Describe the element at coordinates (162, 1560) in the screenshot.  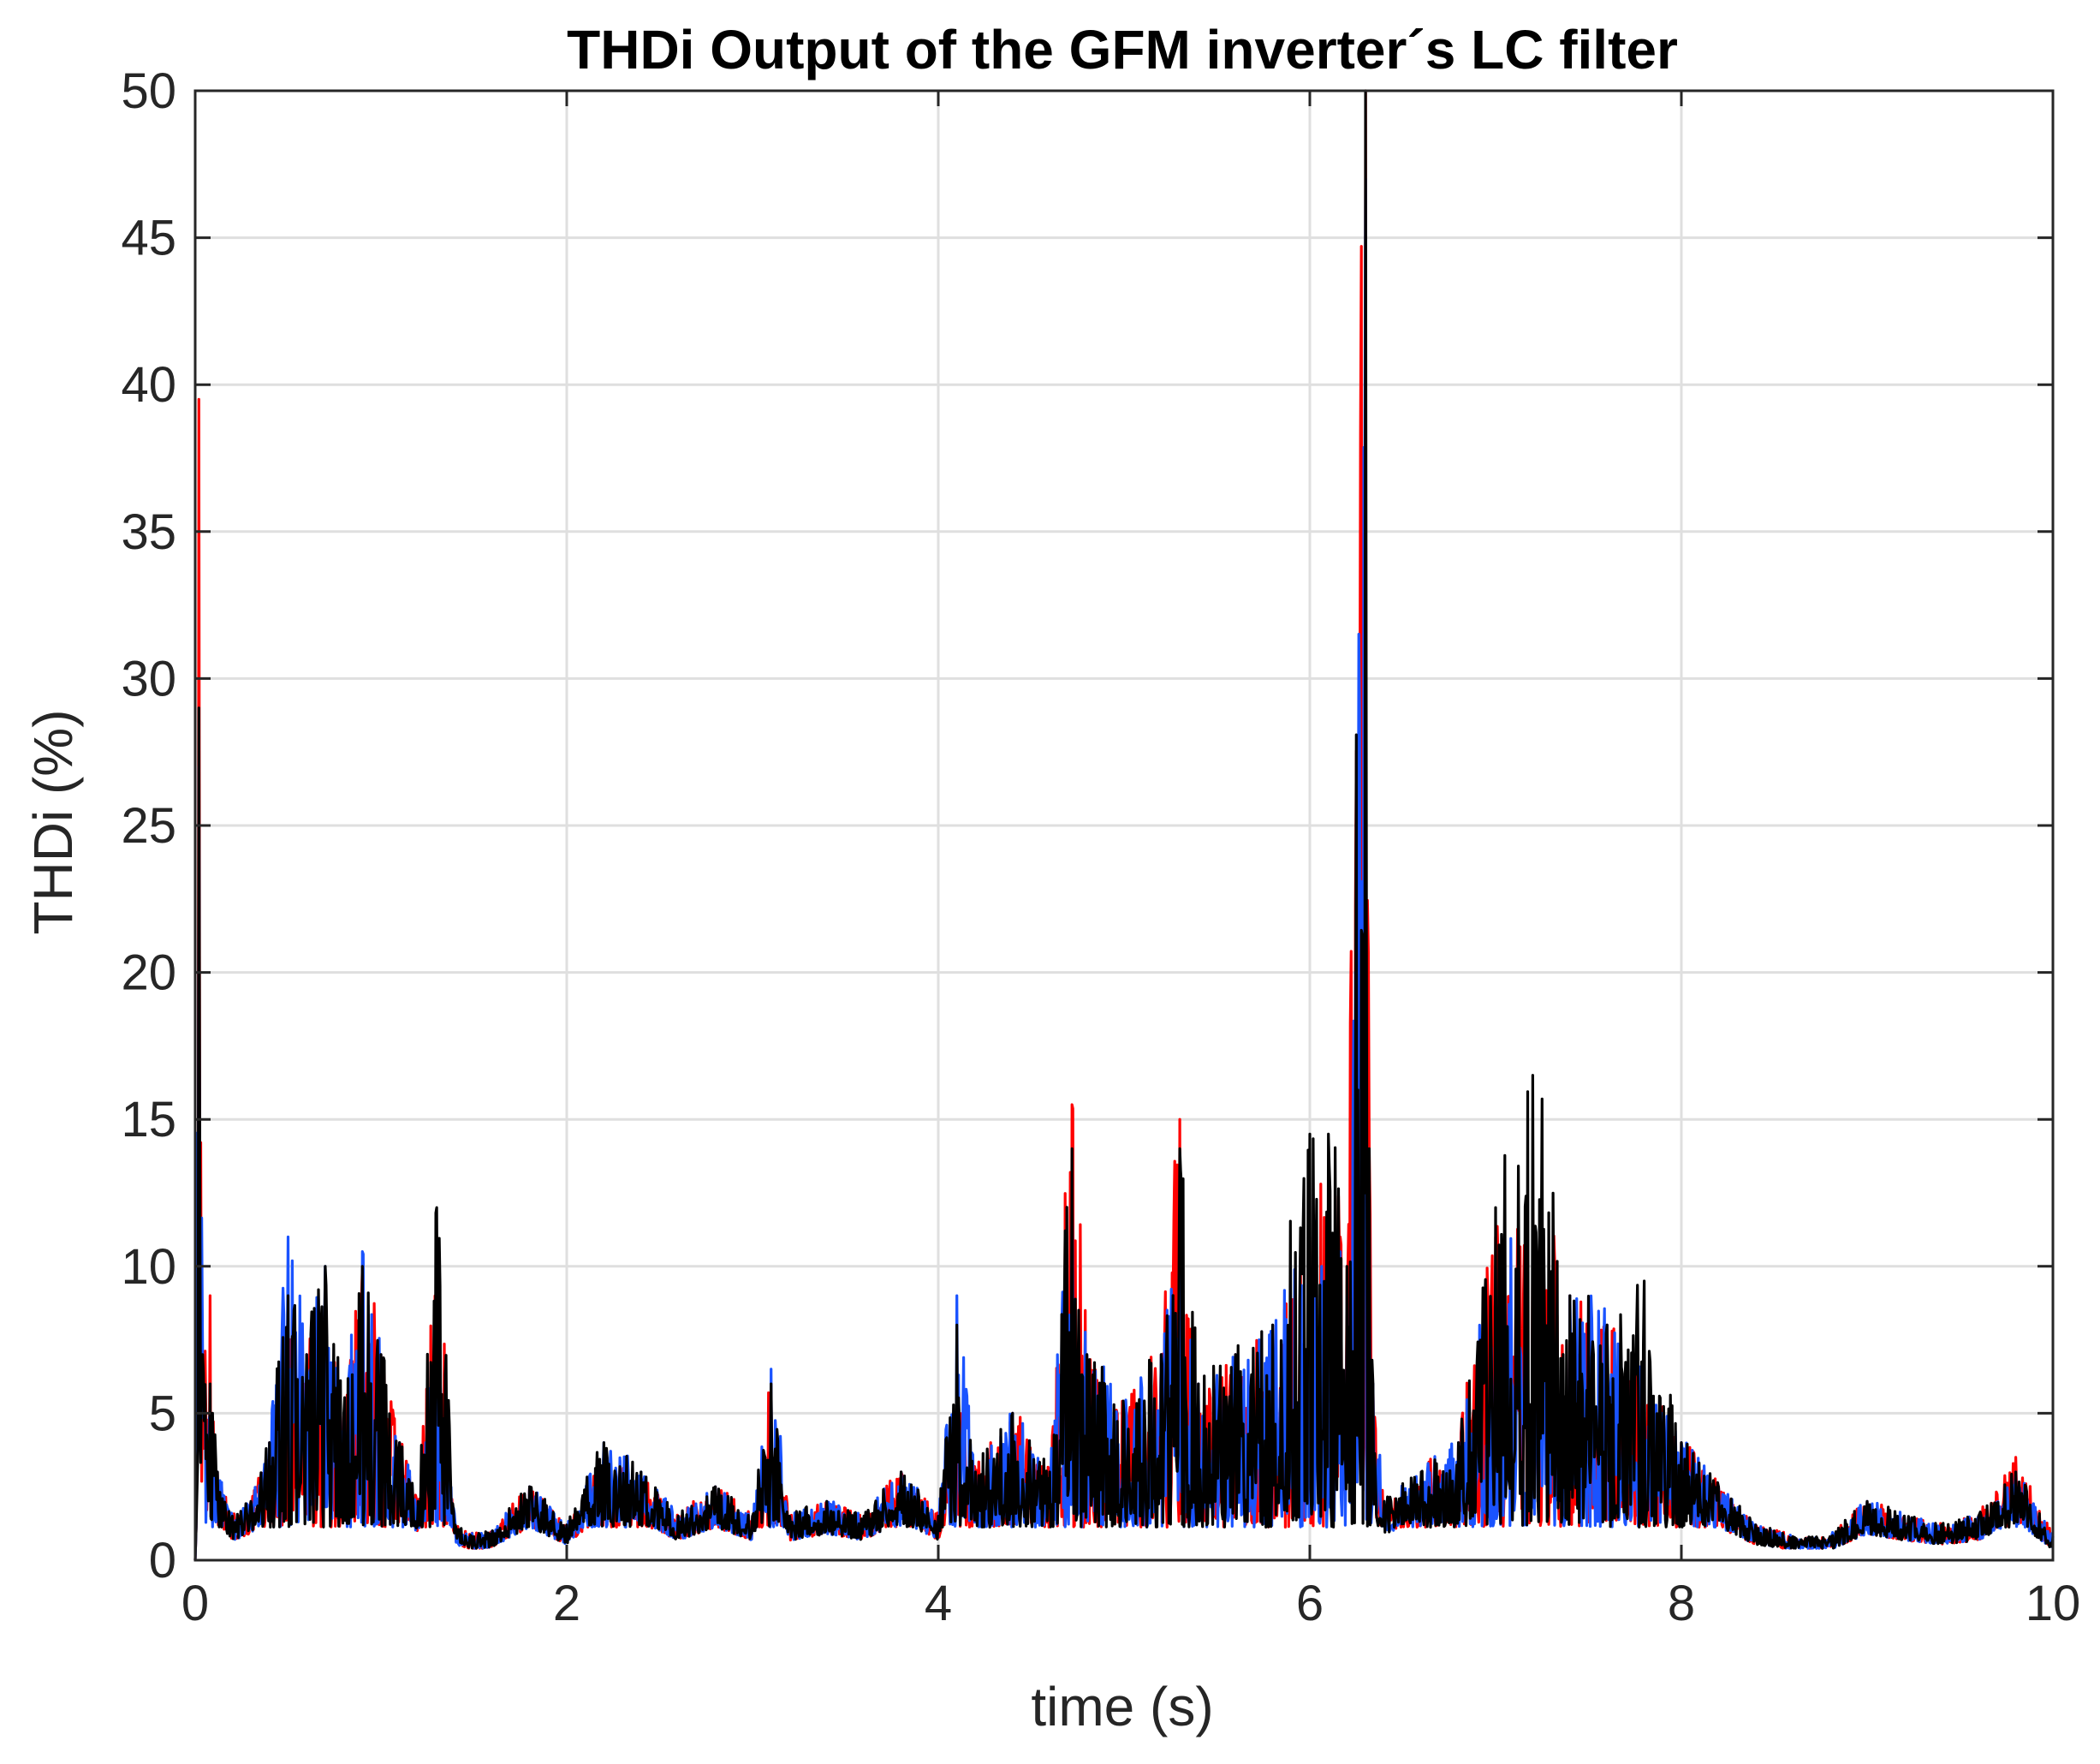
I see `y-tick-label: 0` at that location.